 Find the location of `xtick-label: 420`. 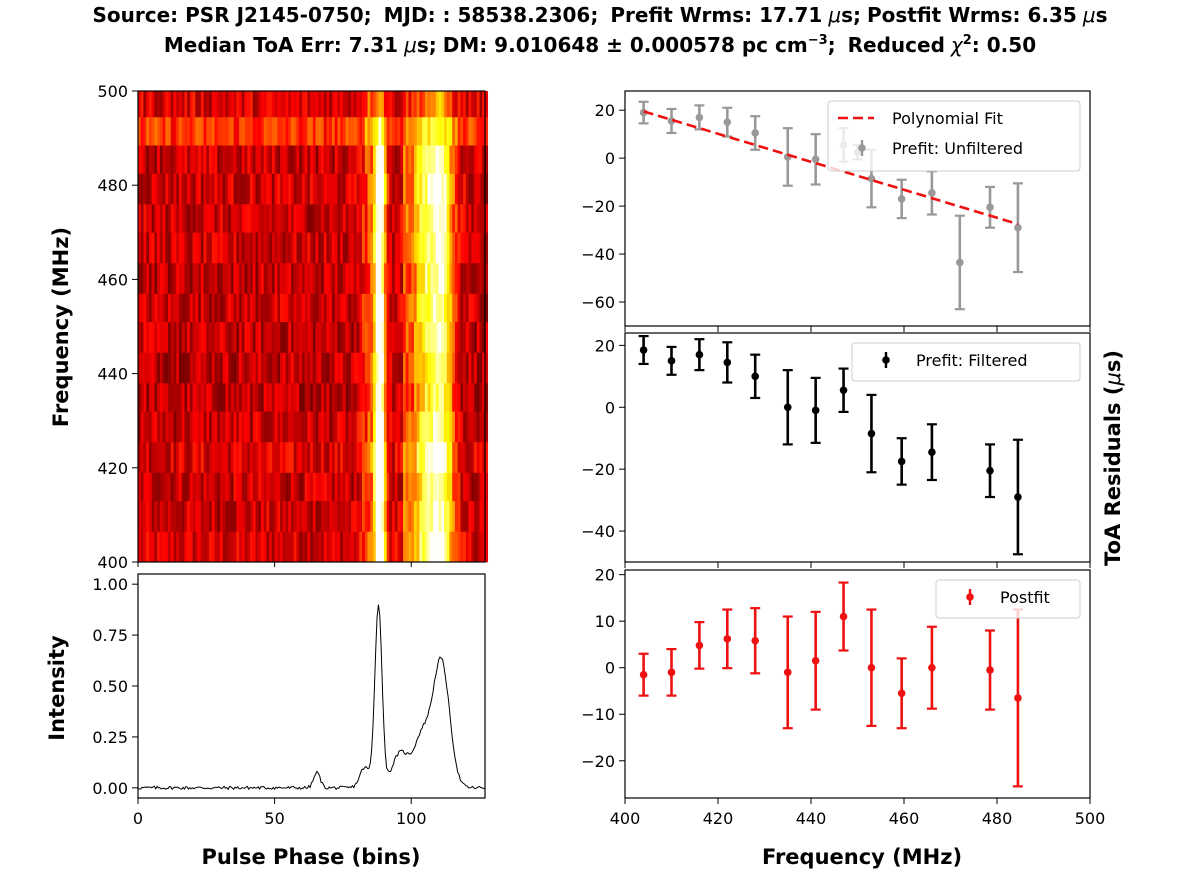

xtick-label: 420 is located at coordinates (718, 818).